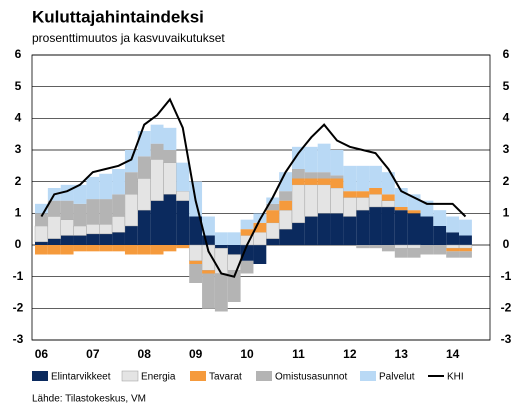 The width and height of the screenshot is (522, 420). I want to click on y2-tick-label: 0, so click(506, 244).